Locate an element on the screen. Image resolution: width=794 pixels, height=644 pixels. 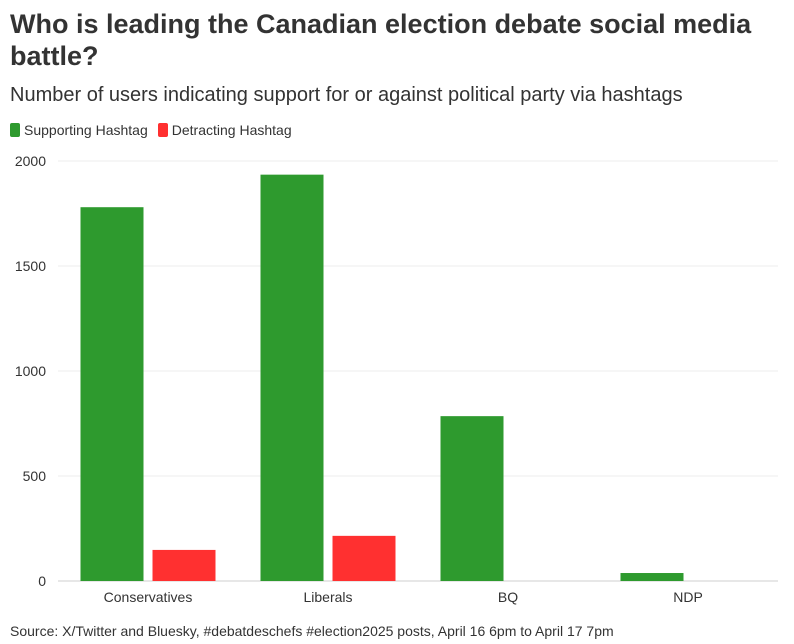
legend-label-supporting: Supporting Hashtag is located at coordinates (86, 130).